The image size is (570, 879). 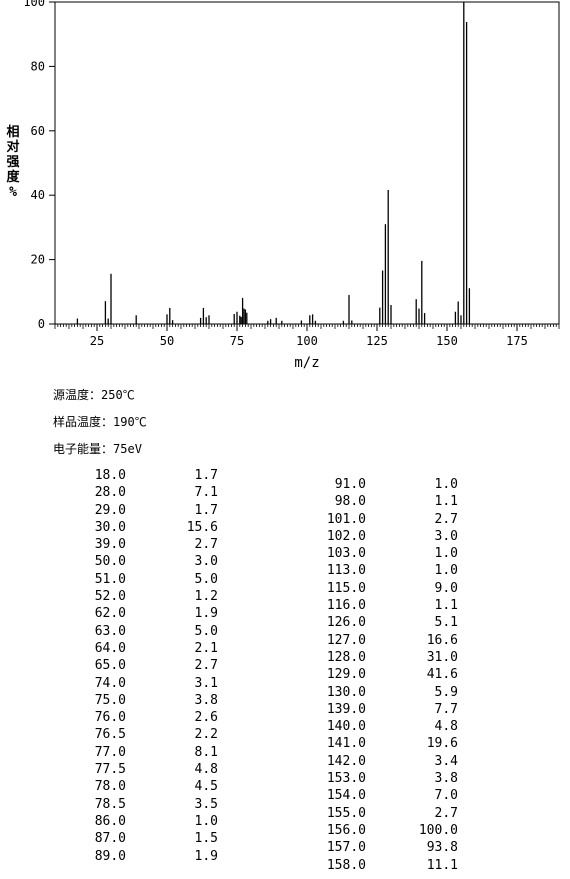 I want to click on y-tick-label: 60, so click(x=38, y=131).